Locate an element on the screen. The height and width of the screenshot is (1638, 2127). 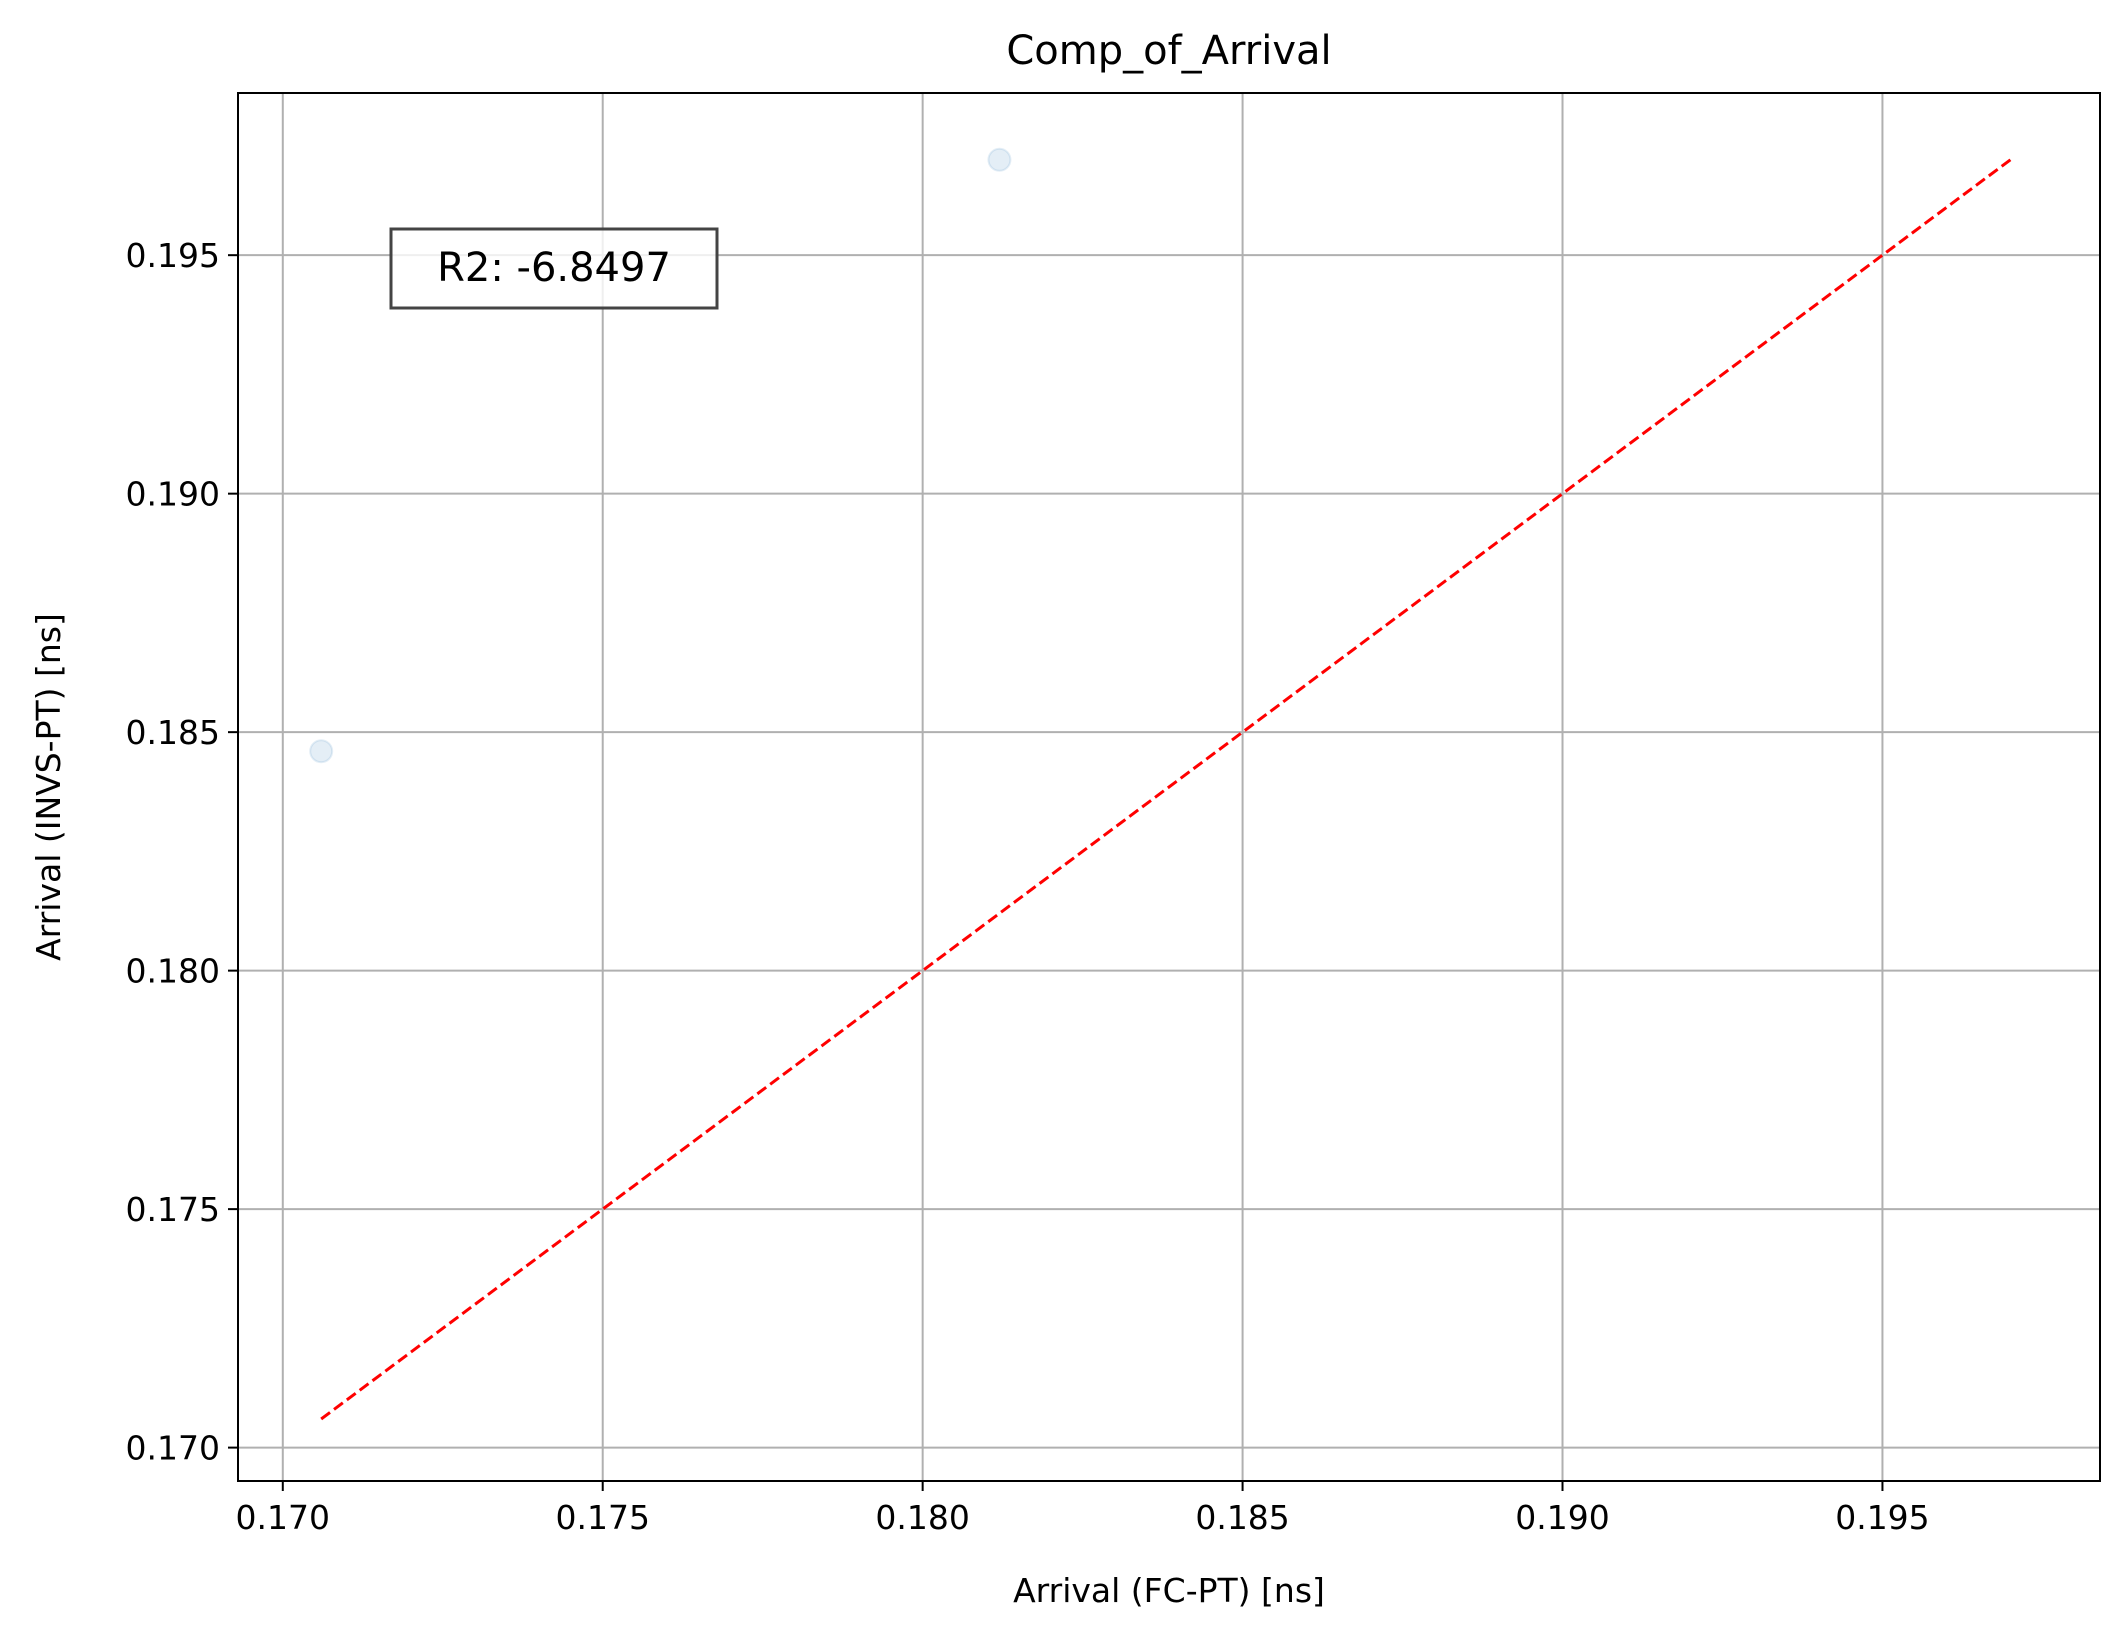
x-tick-label: 0.190 is located at coordinates (1562, 1517).